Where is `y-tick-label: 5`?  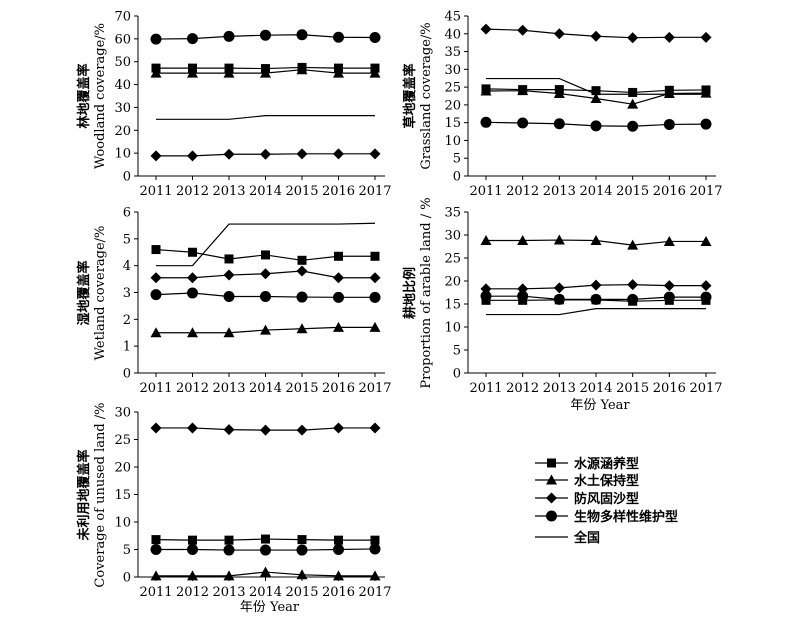 y-tick-label: 5 is located at coordinates (127, 239).